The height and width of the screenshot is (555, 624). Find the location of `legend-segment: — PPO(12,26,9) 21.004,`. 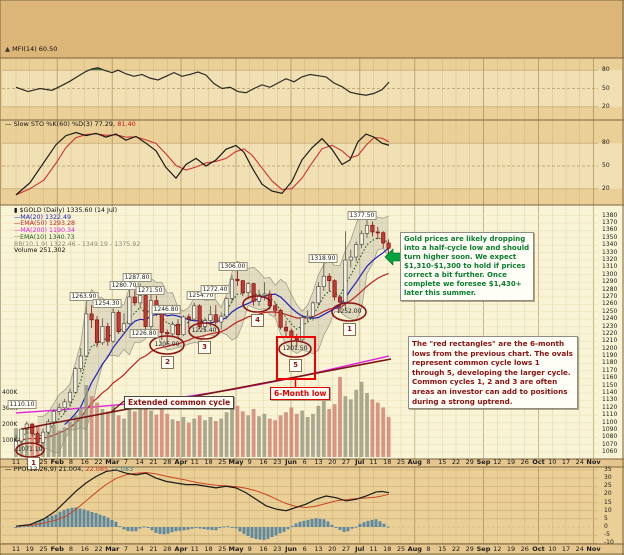

legend-segment: — PPO(12,26,9) 21.004, is located at coordinates (45, 469).